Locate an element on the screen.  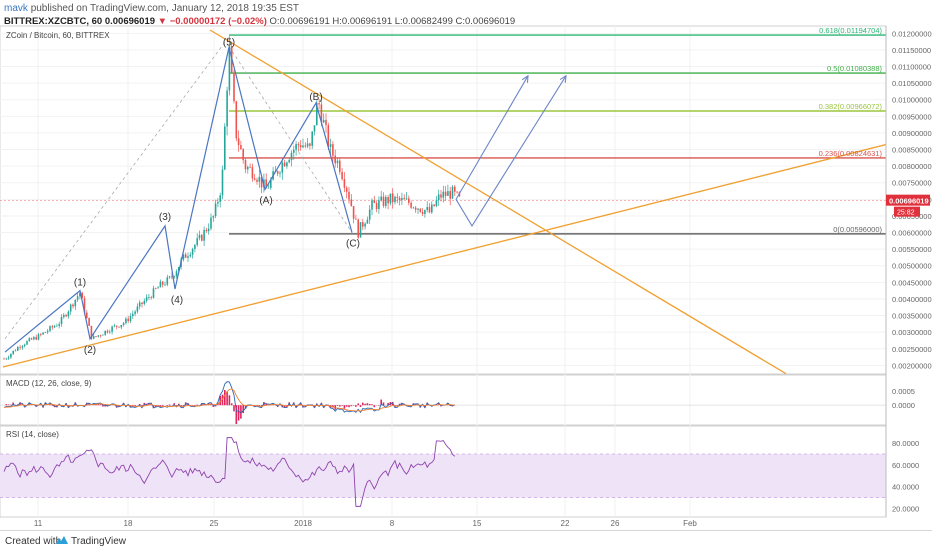
rsi-band-fill is located at coordinates (443, 476).